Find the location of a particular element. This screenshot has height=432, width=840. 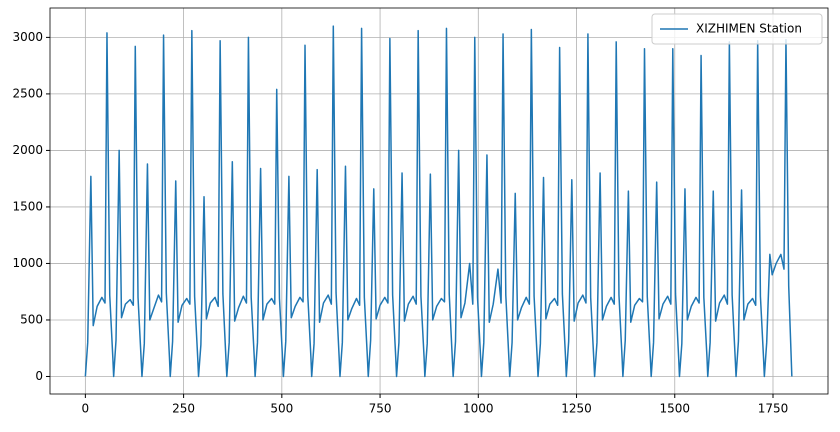

y-tick-label: 500 is located at coordinates (31, 319).